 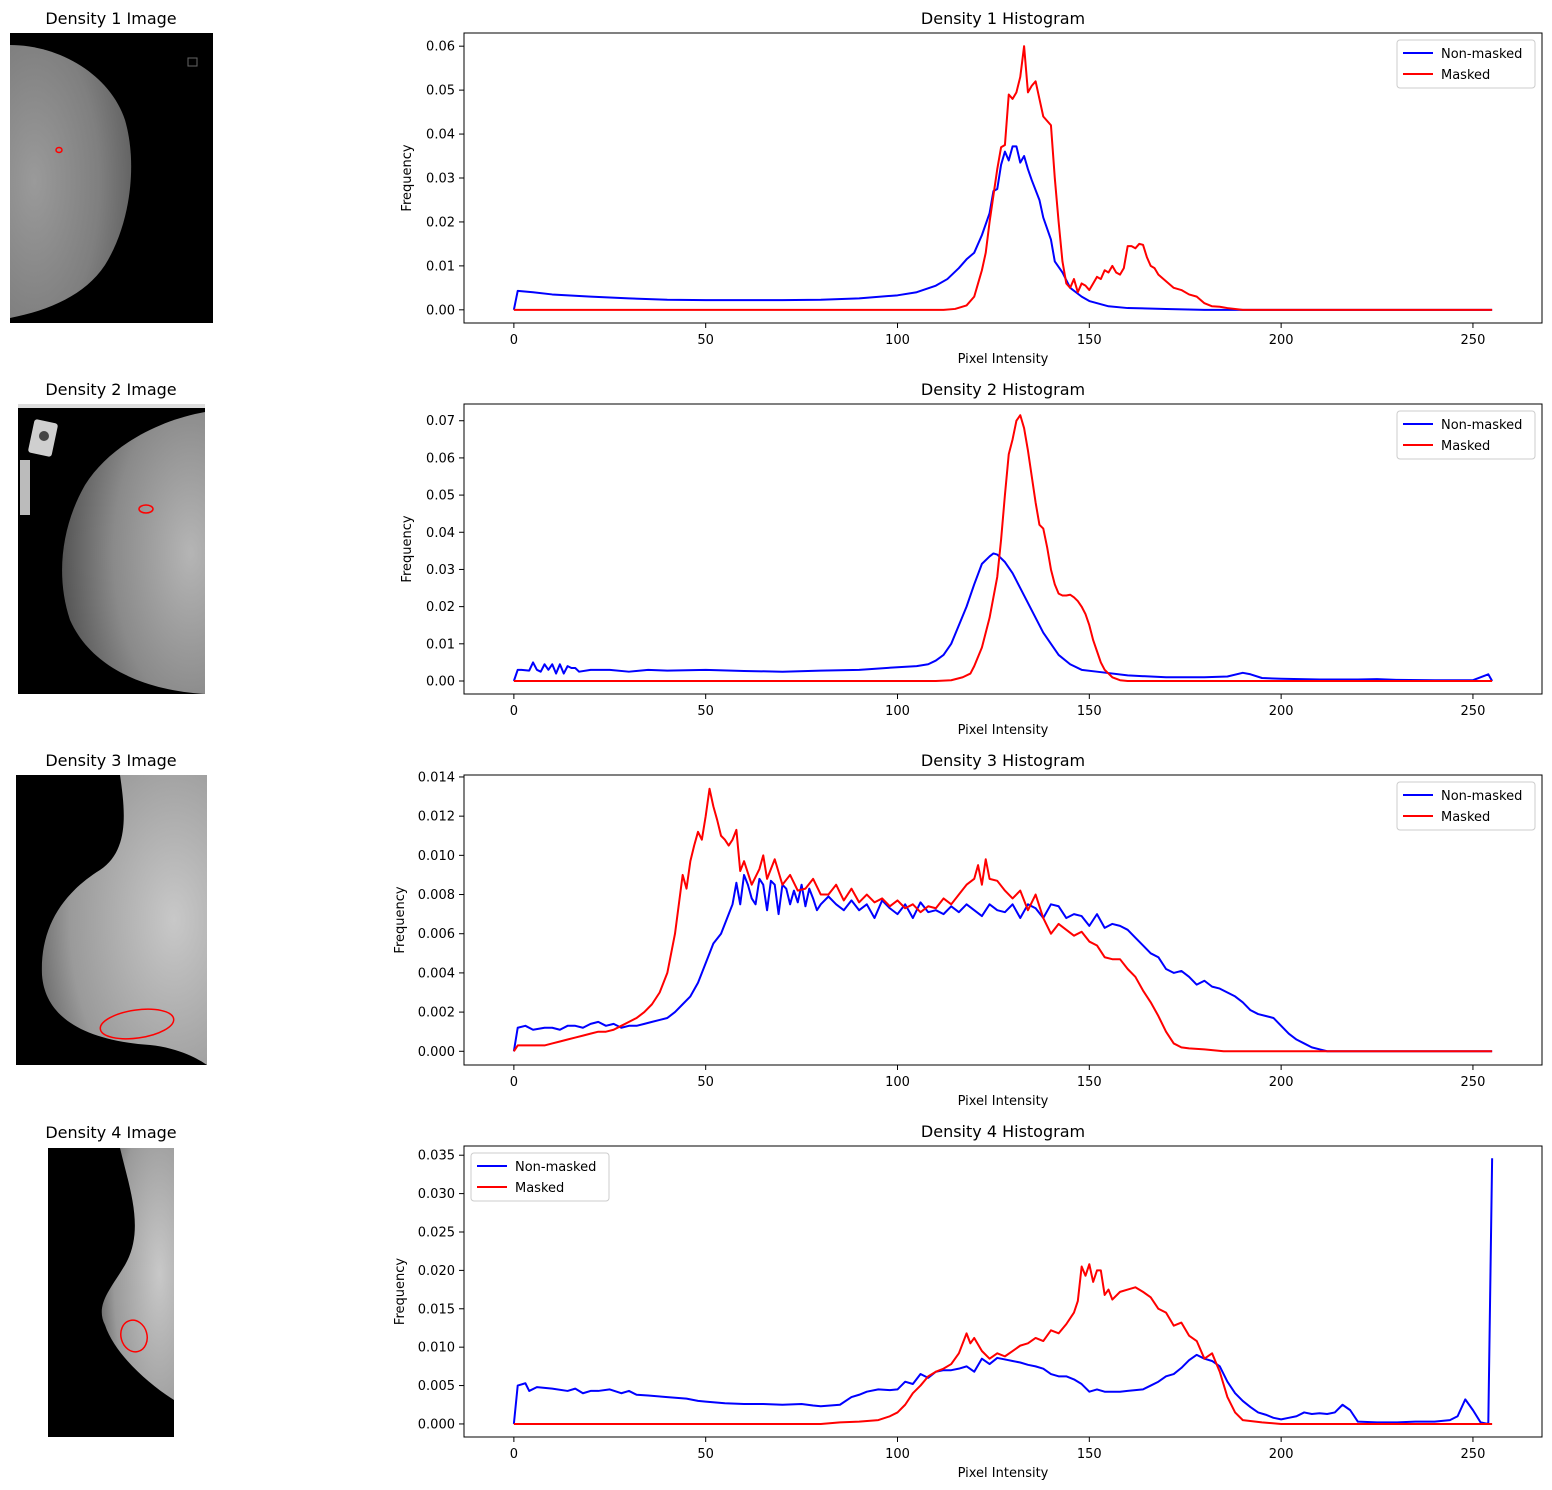 I want to click on y-tick-label: 0.006, so click(x=436, y=934).